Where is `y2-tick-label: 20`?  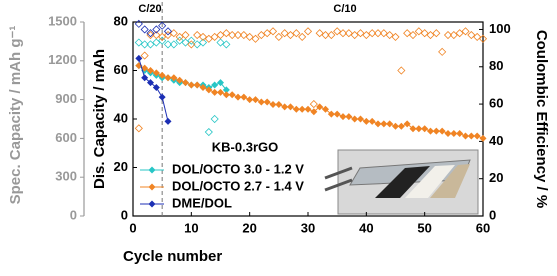 y2-tick-label: 20 is located at coordinates (496, 177).